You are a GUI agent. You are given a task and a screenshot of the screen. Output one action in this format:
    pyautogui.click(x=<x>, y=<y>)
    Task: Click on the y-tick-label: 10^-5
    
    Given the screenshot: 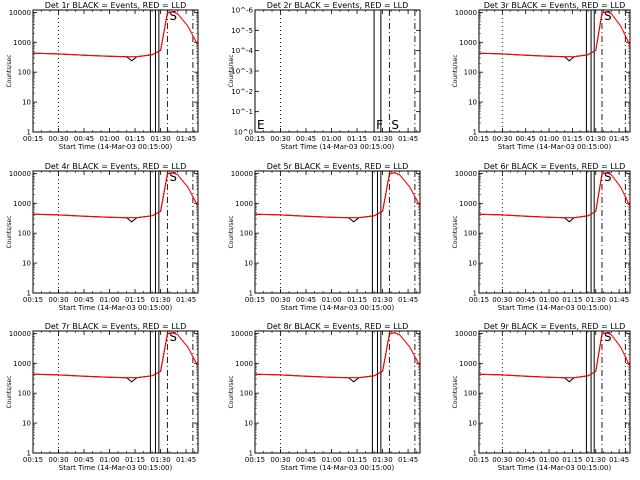 What is the action you would take?
    pyautogui.click(x=242, y=31)
    